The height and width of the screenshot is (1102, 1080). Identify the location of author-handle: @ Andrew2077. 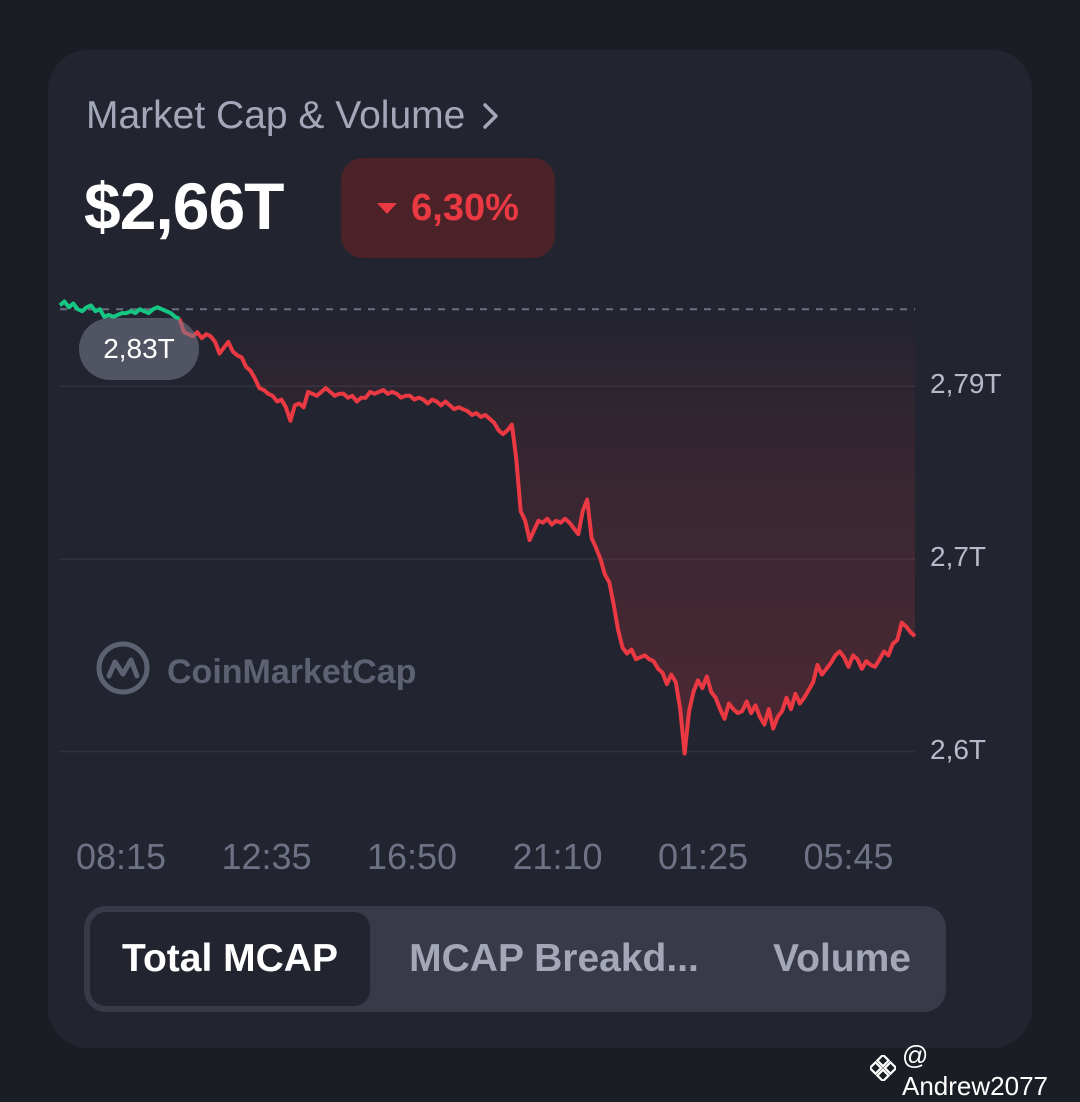
(975, 1070).